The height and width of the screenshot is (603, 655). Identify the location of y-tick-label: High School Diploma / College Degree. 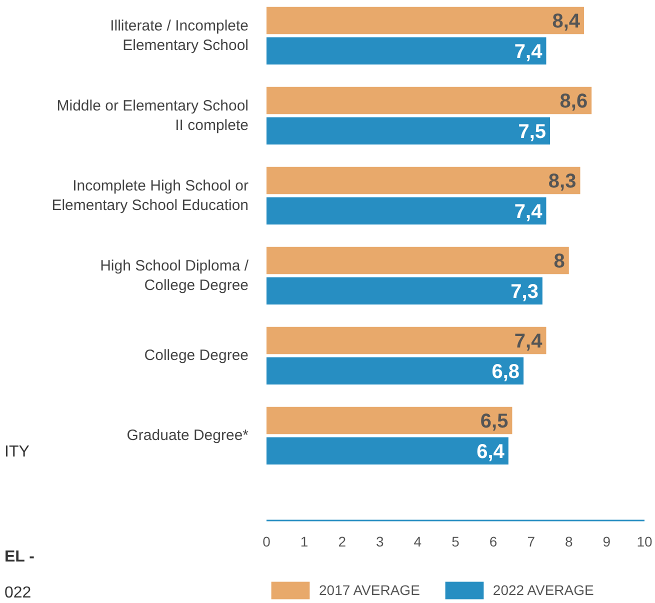
(175, 275).